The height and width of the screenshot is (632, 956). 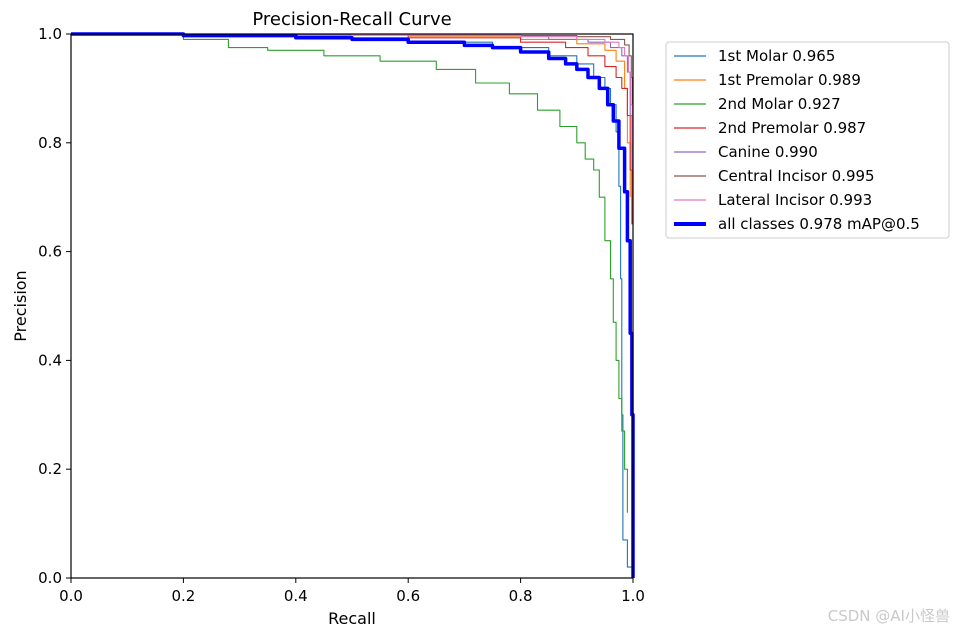 I want to click on y-tick-label: 0.2, so click(x=50, y=469).